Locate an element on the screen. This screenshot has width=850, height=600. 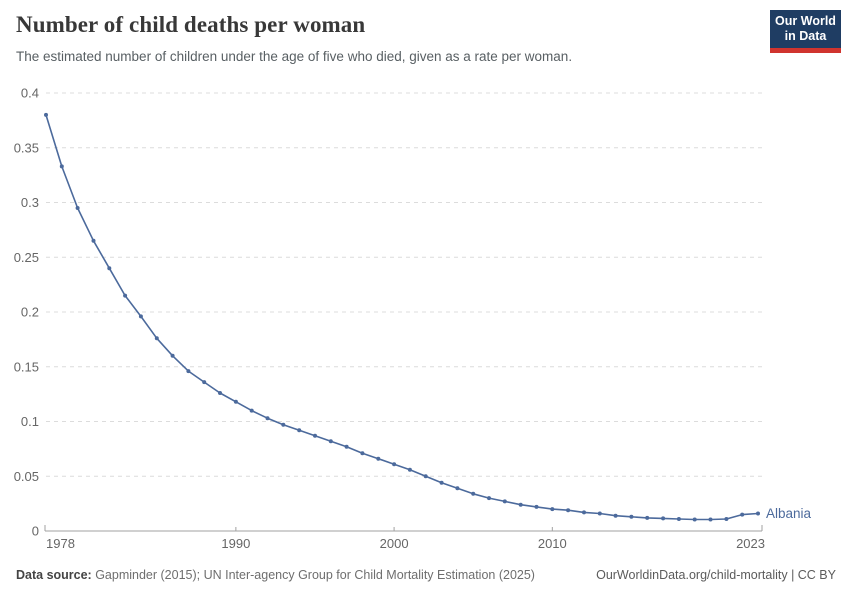
owid-logo-line1: Our World is located at coordinates (805, 20).